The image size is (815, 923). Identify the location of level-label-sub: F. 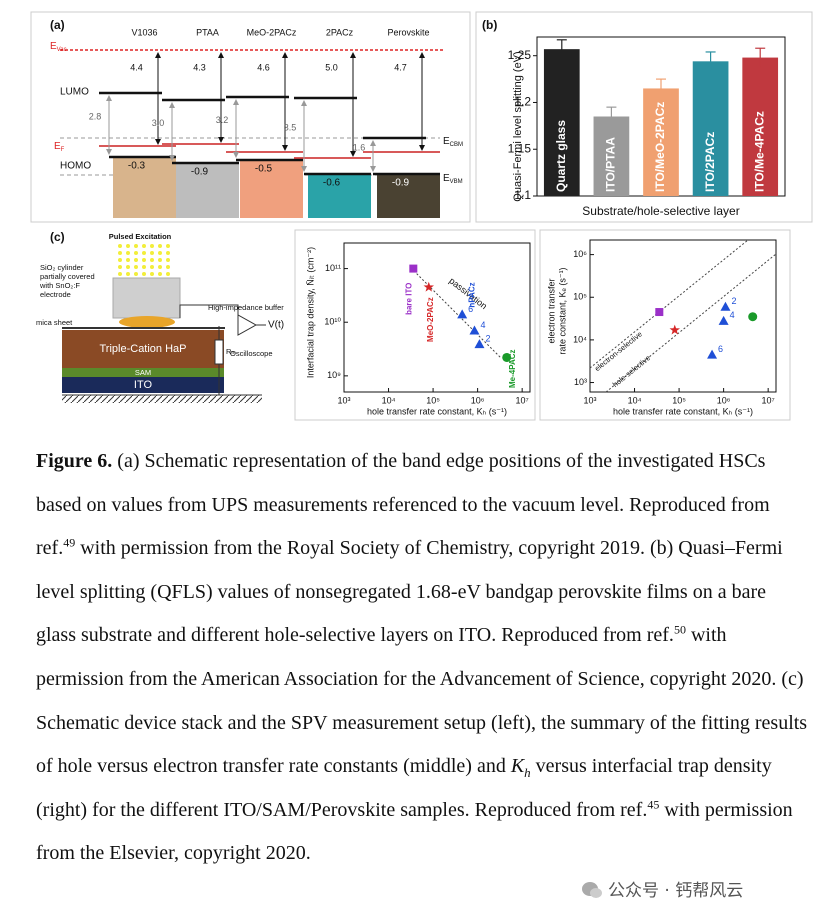
(63, 150).